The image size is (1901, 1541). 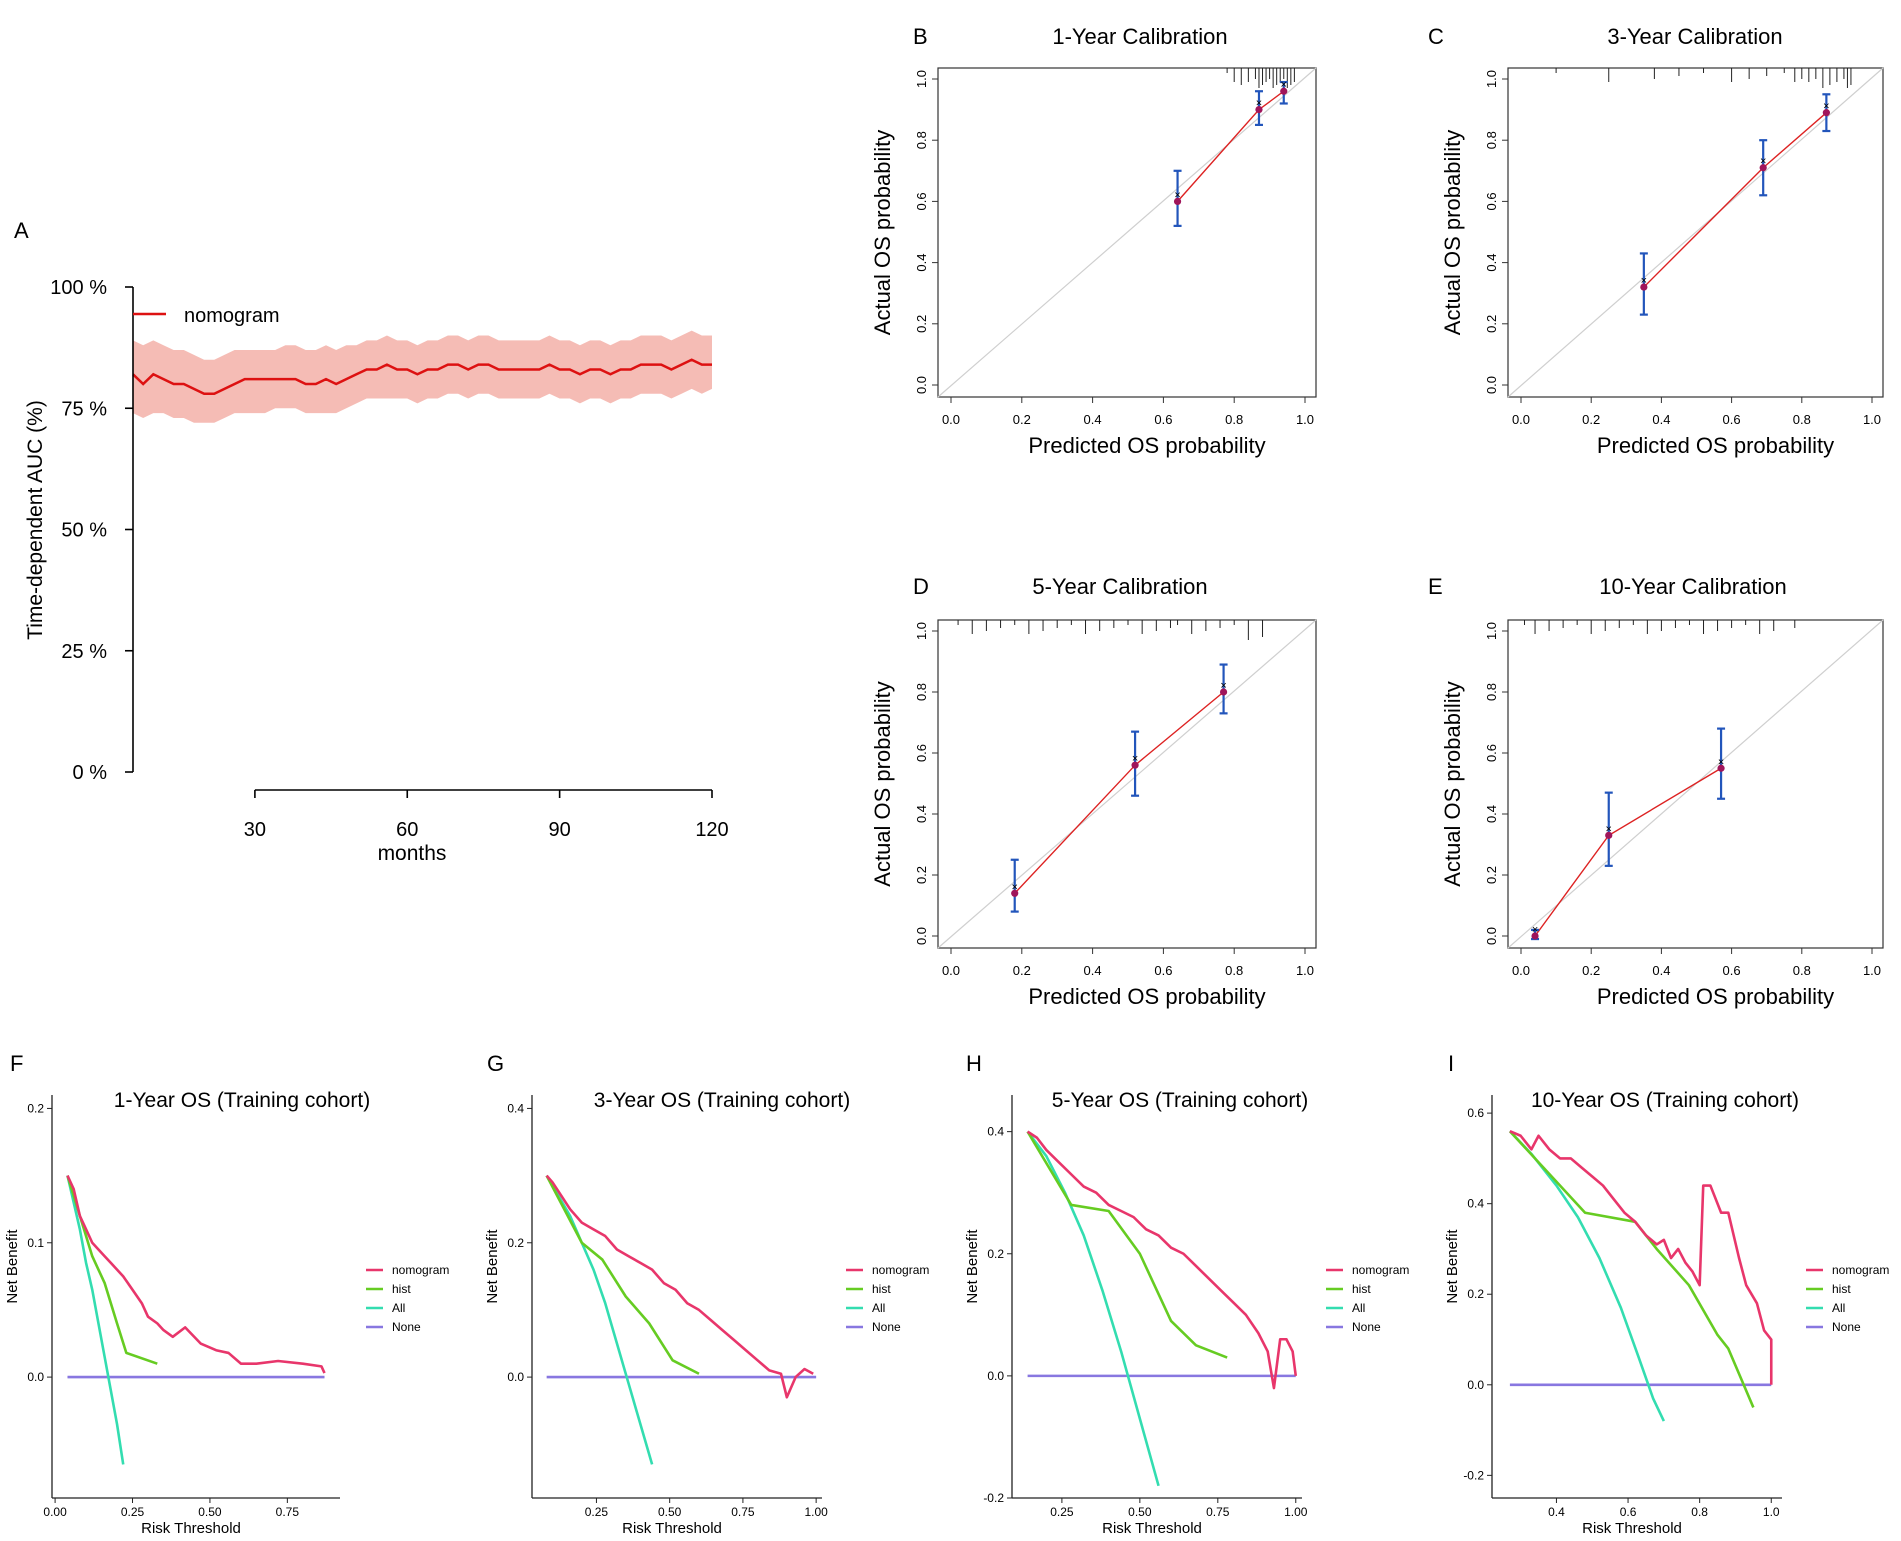 I want to click on plot-frame-d, so click(x=1127, y=784).